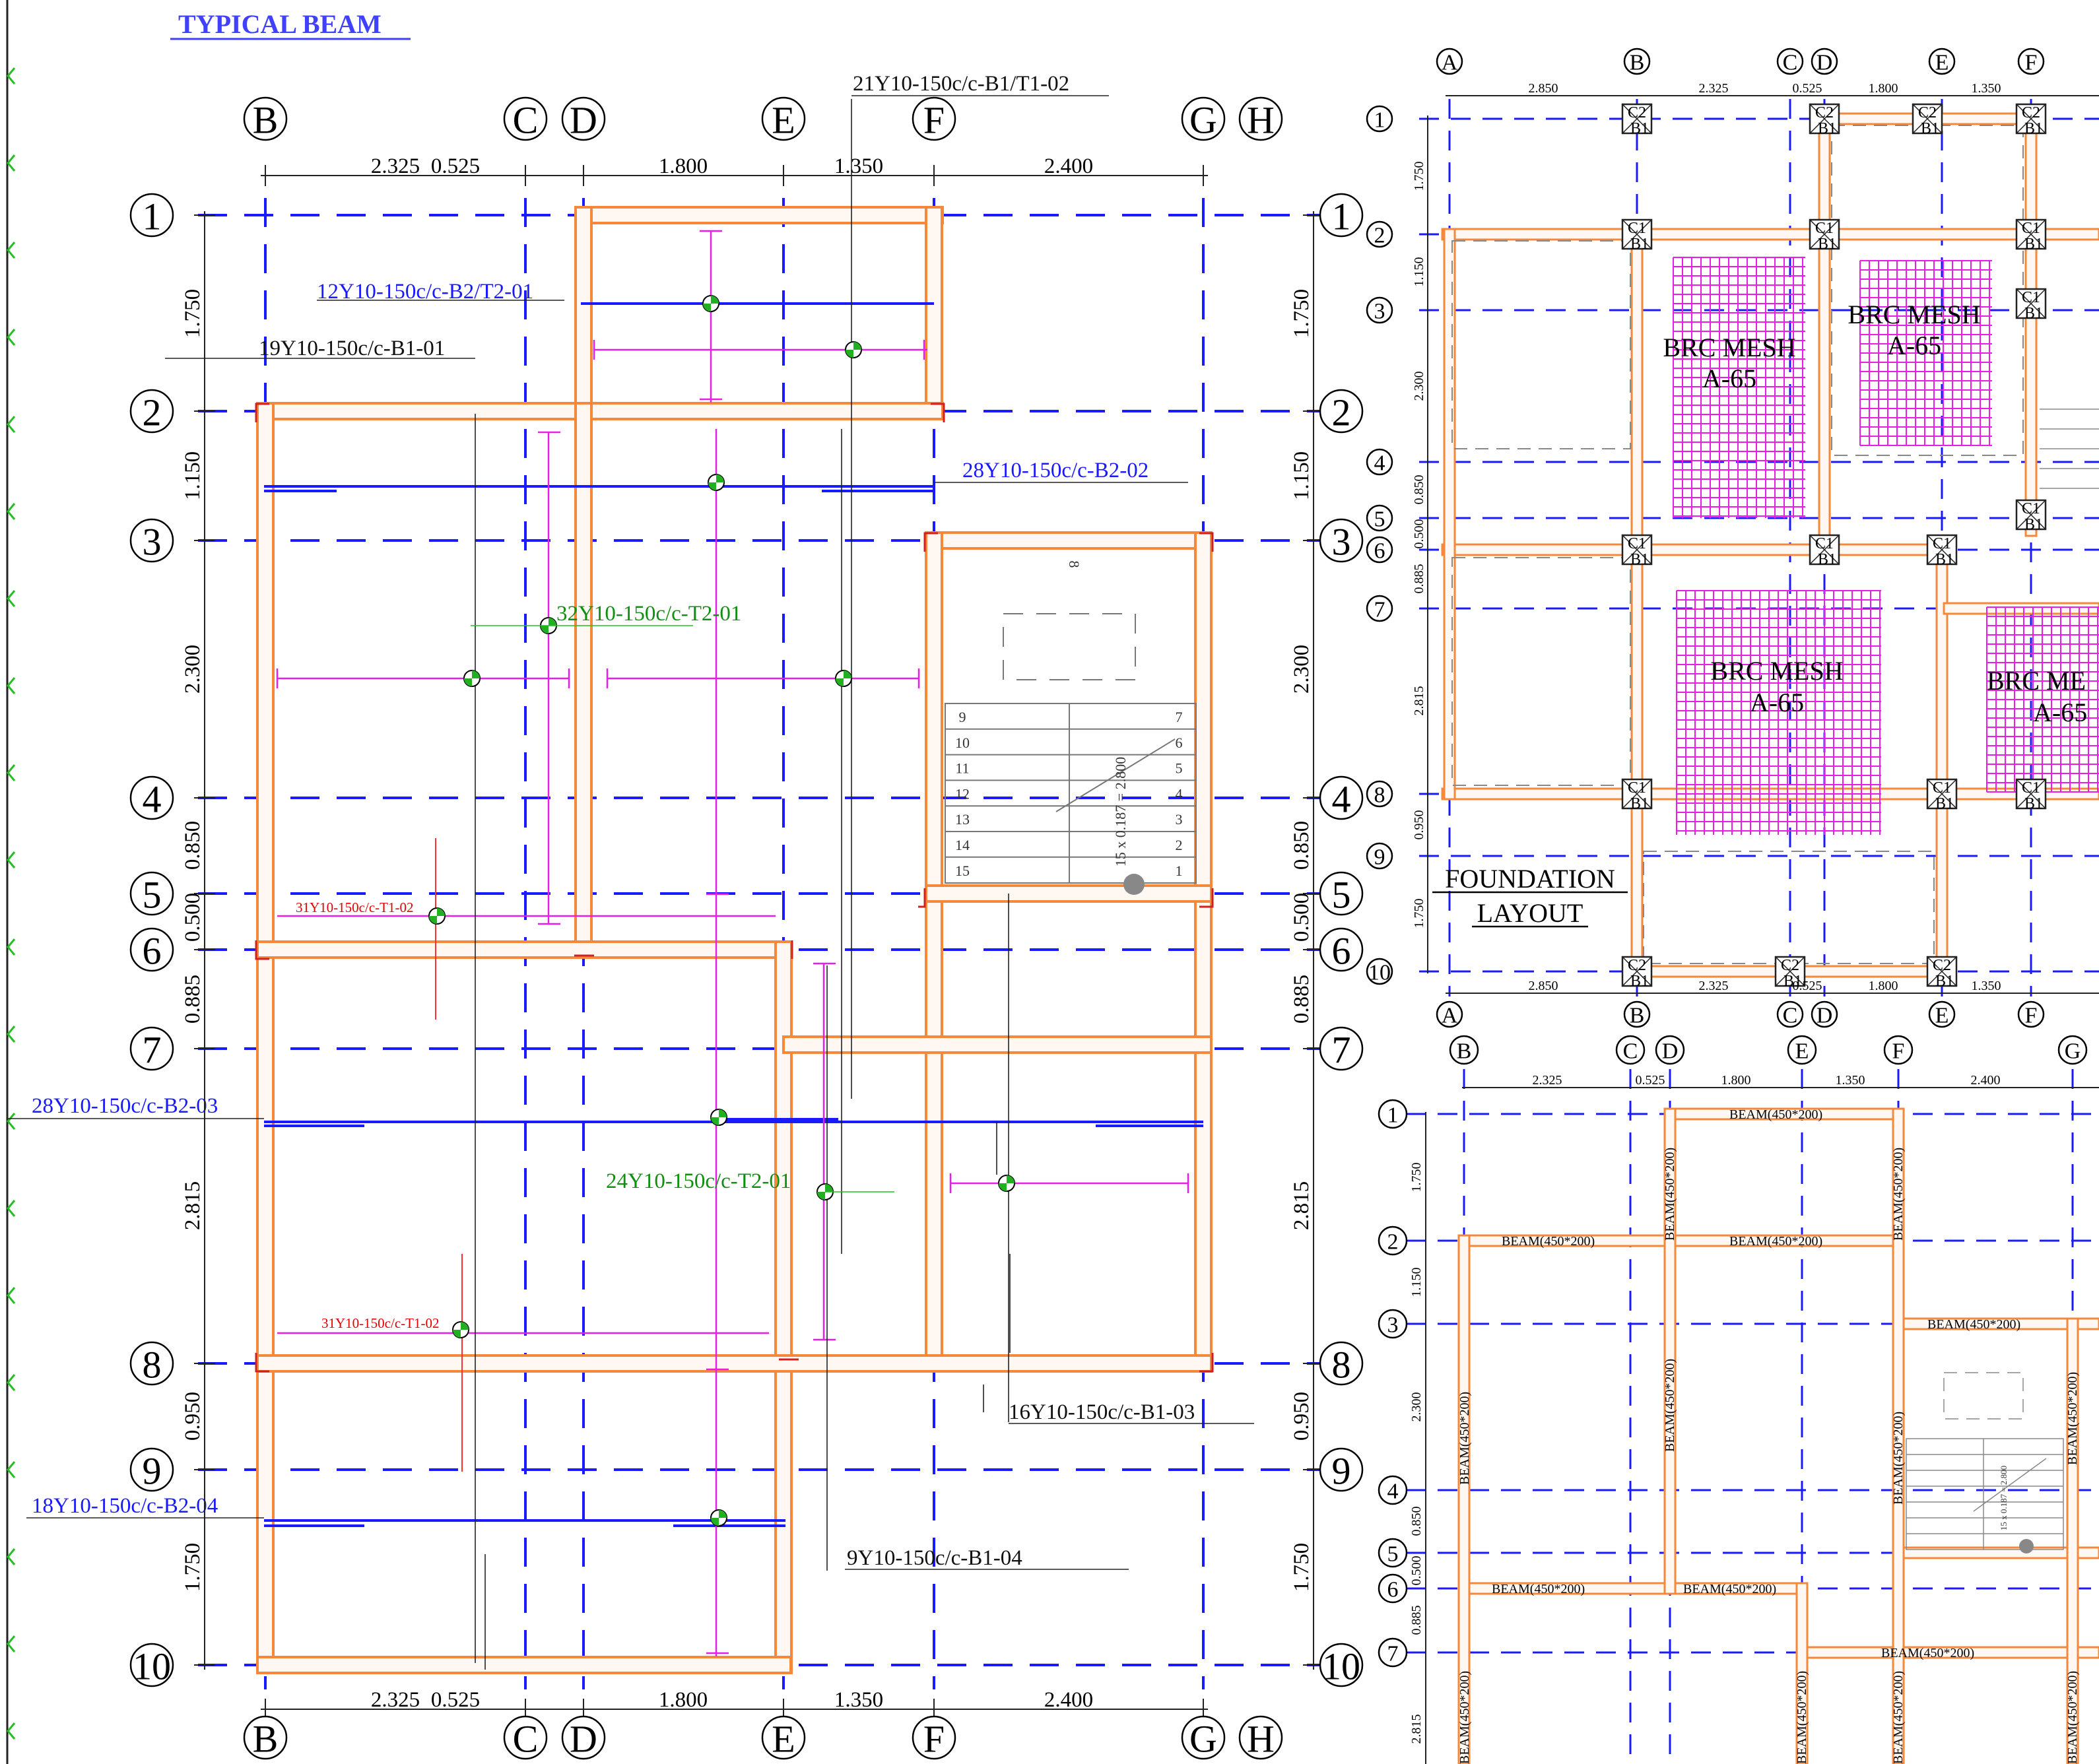  What do you see at coordinates (1393, 1240) in the screenshot?
I see `beam-plan-bubble-left-2: 2` at bounding box center [1393, 1240].